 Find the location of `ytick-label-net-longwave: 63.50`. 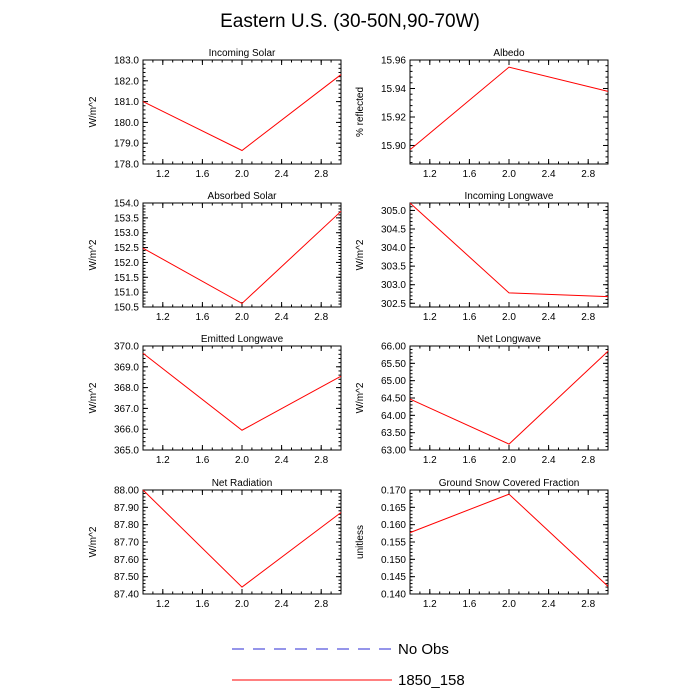

ytick-label-net-longwave: 63.50 is located at coordinates (393, 433).